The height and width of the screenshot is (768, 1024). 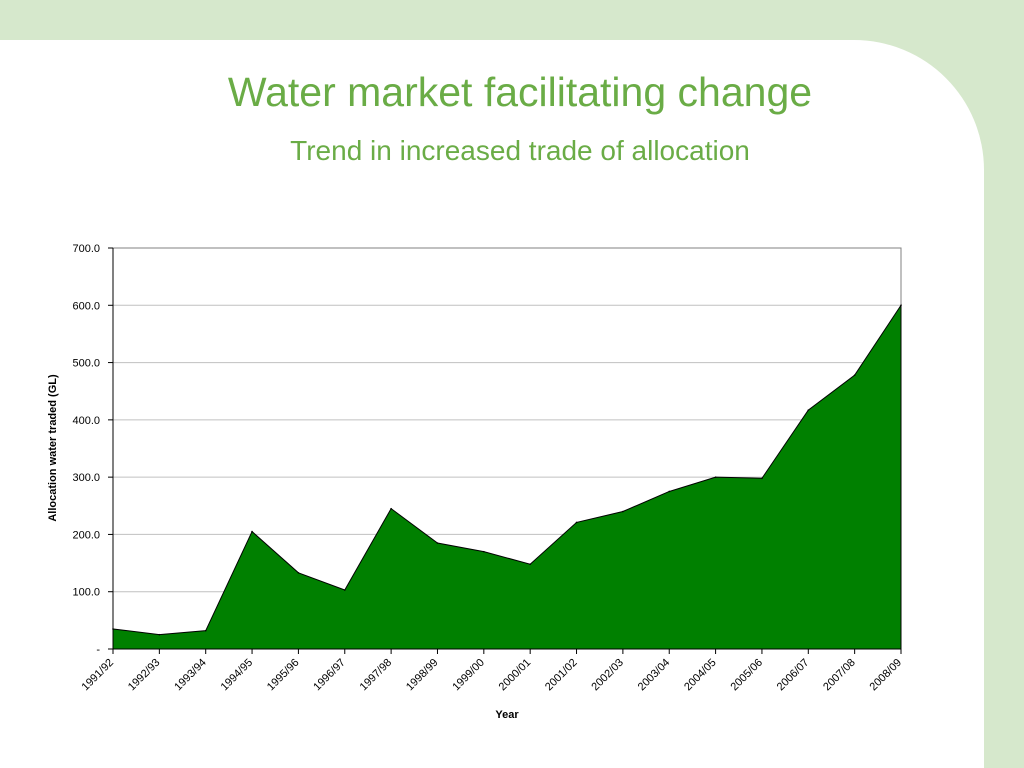 I want to click on x-tick-label: 1993/94, so click(x=190, y=675).